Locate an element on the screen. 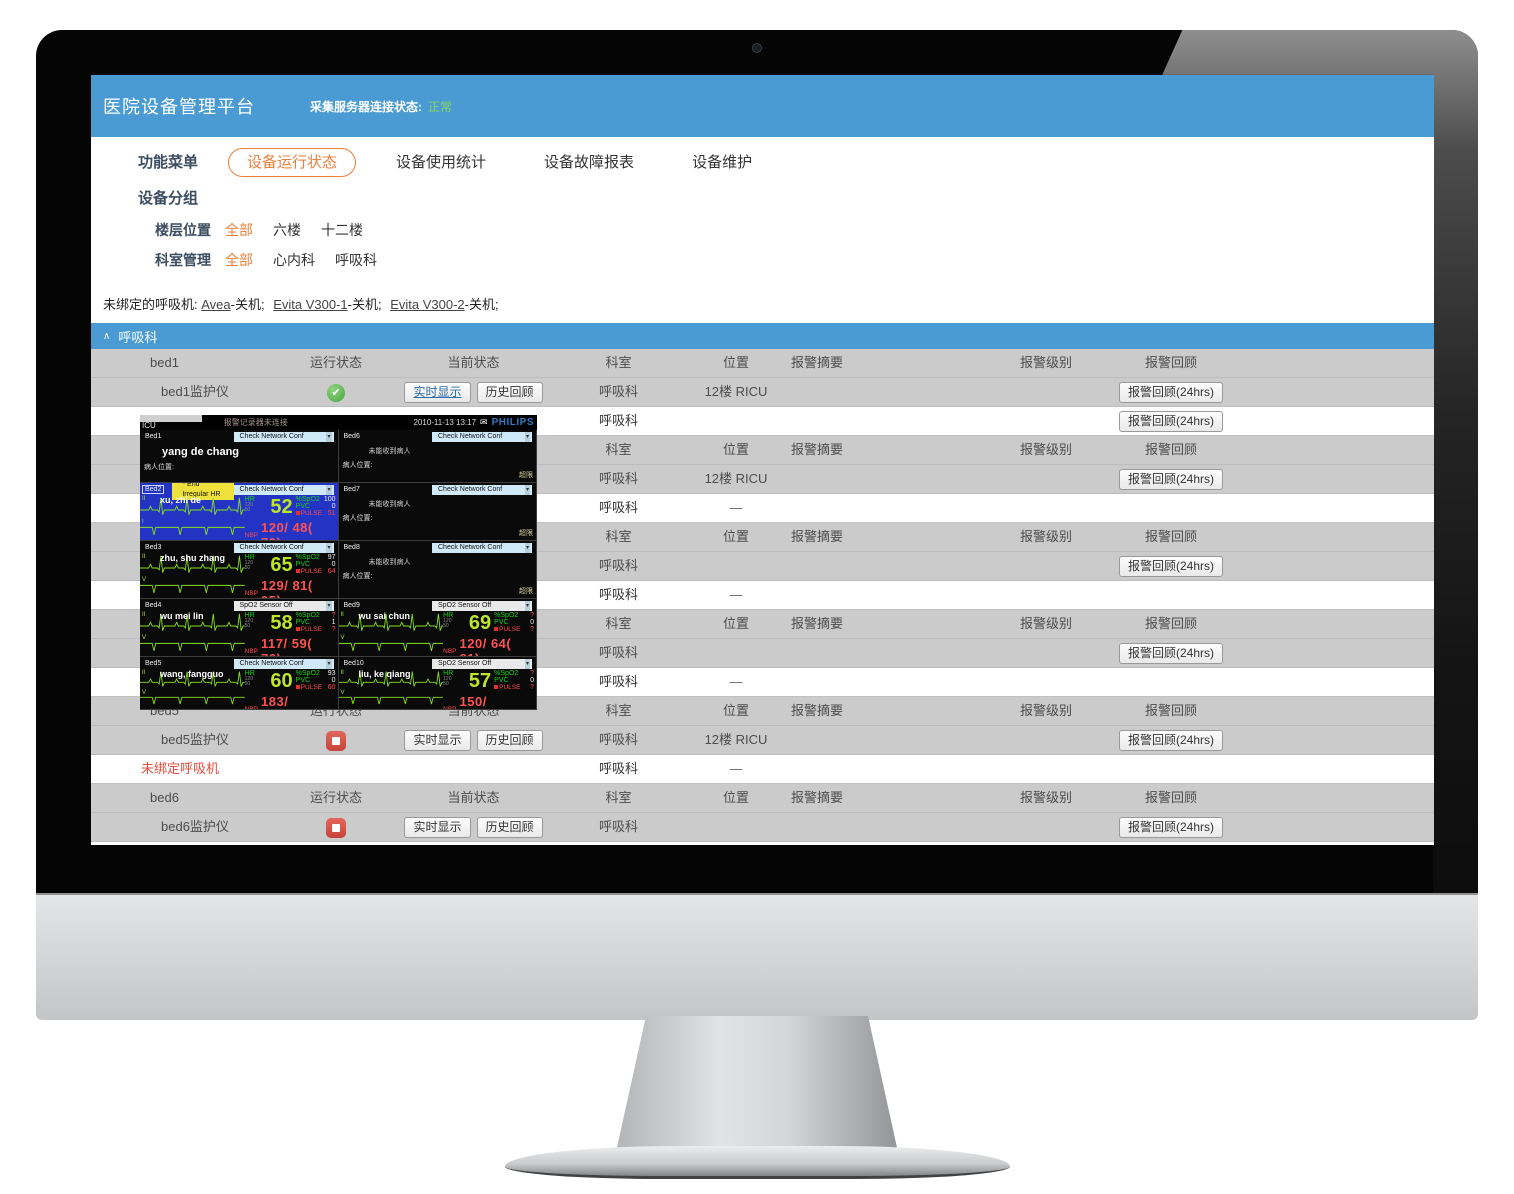  hr-high-limit: 120 is located at coordinates (248, 505).